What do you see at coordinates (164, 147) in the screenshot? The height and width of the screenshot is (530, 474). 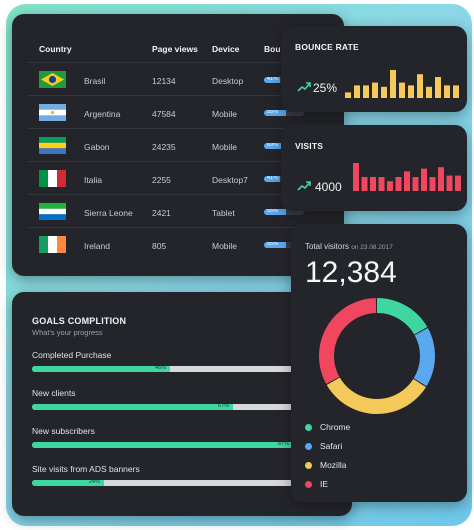 I see `cell-page-views: 24235` at bounding box center [164, 147].